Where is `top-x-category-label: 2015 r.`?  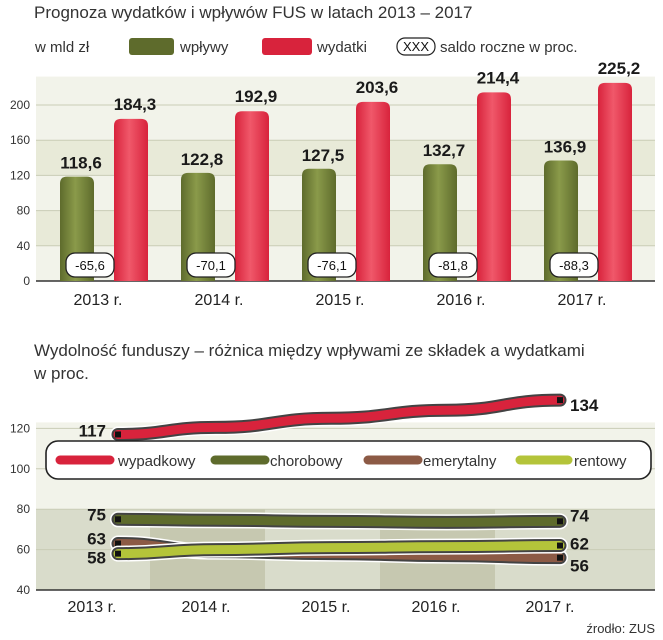 top-x-category-label: 2015 r. is located at coordinates (340, 300).